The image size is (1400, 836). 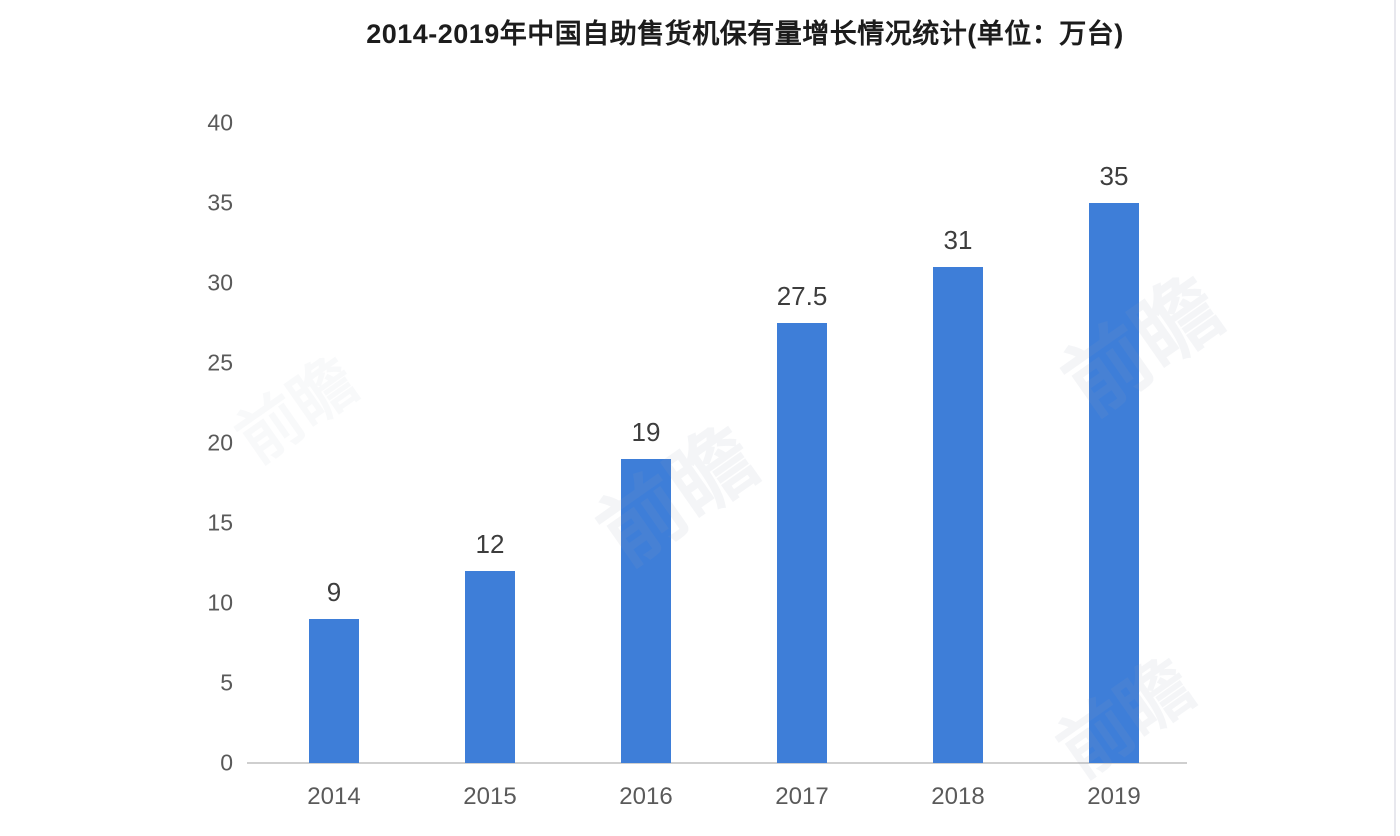 I want to click on y-tick-label: 10, so click(x=220, y=602).